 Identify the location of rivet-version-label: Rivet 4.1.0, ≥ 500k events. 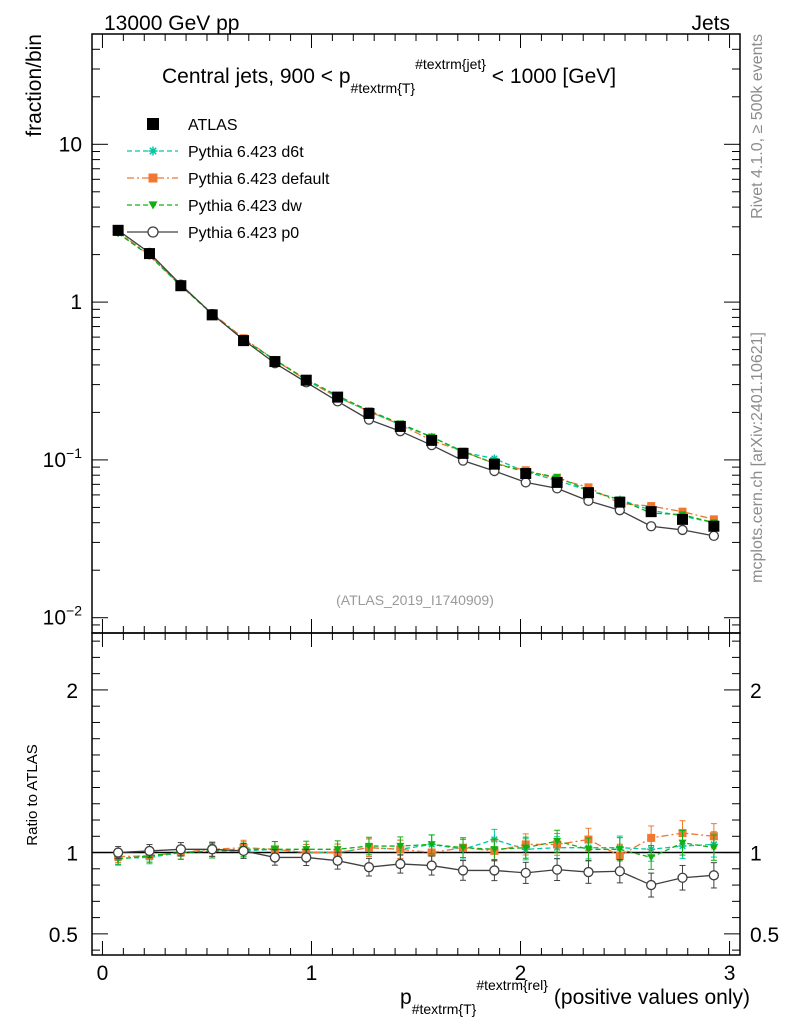
(757, 126).